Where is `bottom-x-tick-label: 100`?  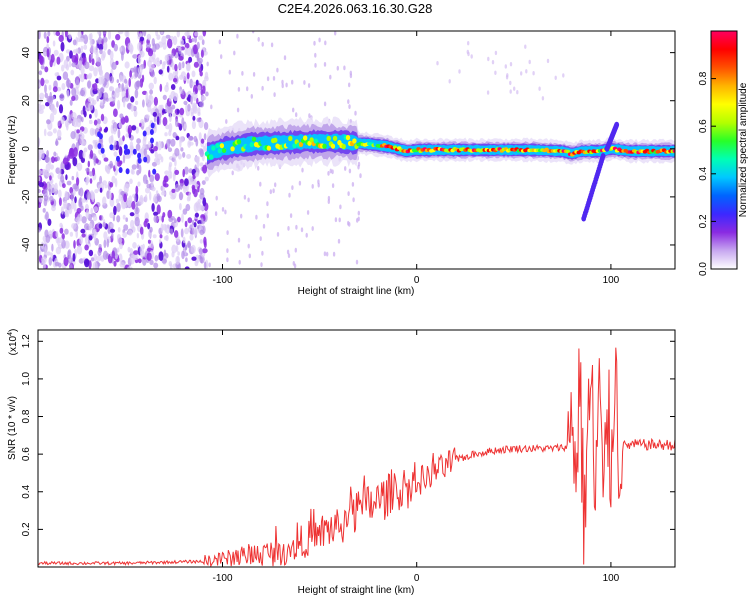 bottom-x-tick-label: 100 is located at coordinates (611, 578).